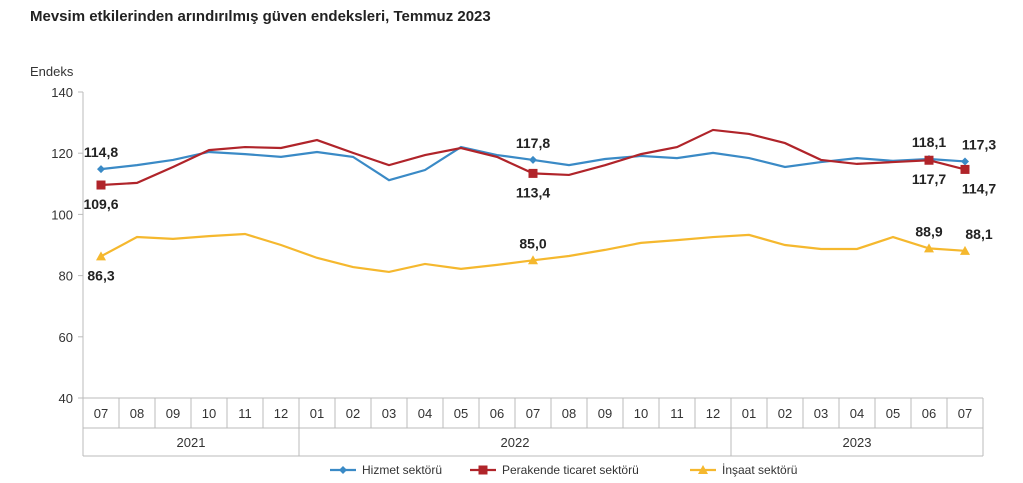 This screenshot has height=483, width=1023. I want to click on data-label: 118,1, so click(929, 142).